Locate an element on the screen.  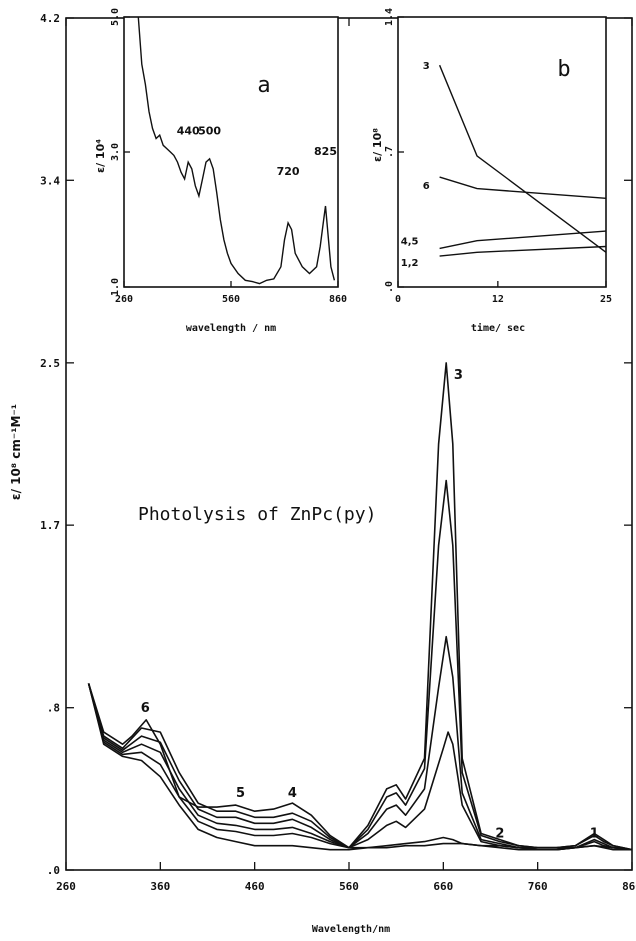
inset-b-x-tick-label: 25 is located at coordinates (606, 299).